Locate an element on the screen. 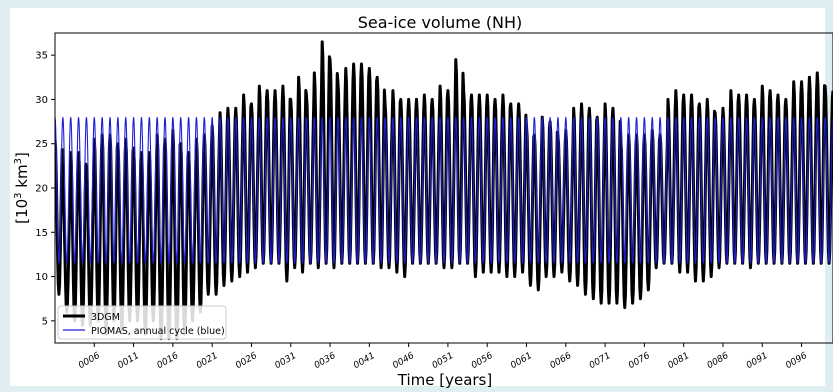 The width and height of the screenshot is (833, 392). y-tick-label: 10 is located at coordinates (41, 277).